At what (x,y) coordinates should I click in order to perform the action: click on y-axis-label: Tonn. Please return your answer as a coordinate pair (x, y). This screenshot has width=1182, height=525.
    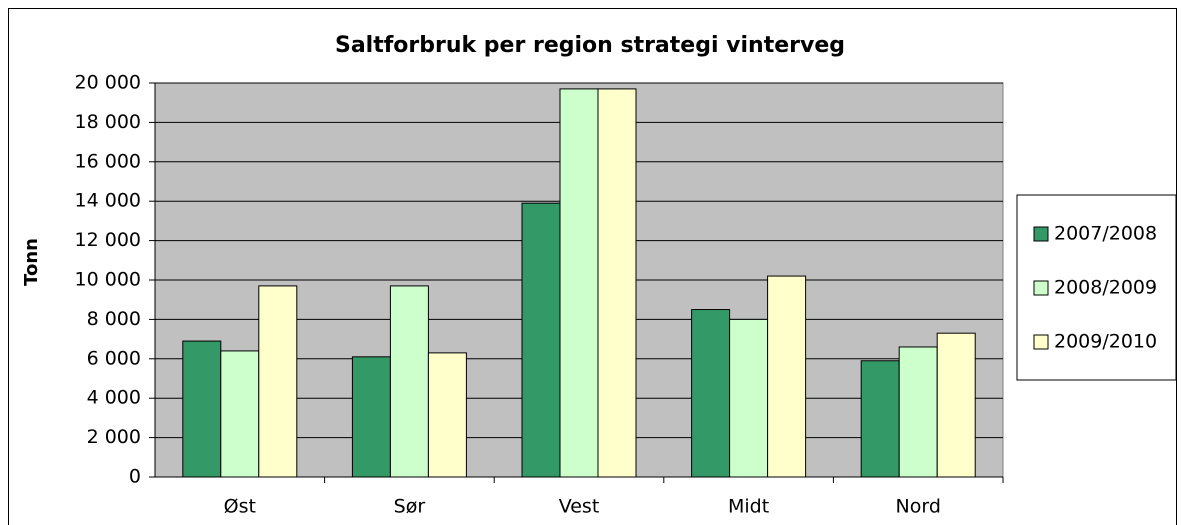
    Looking at the image, I should click on (31, 262).